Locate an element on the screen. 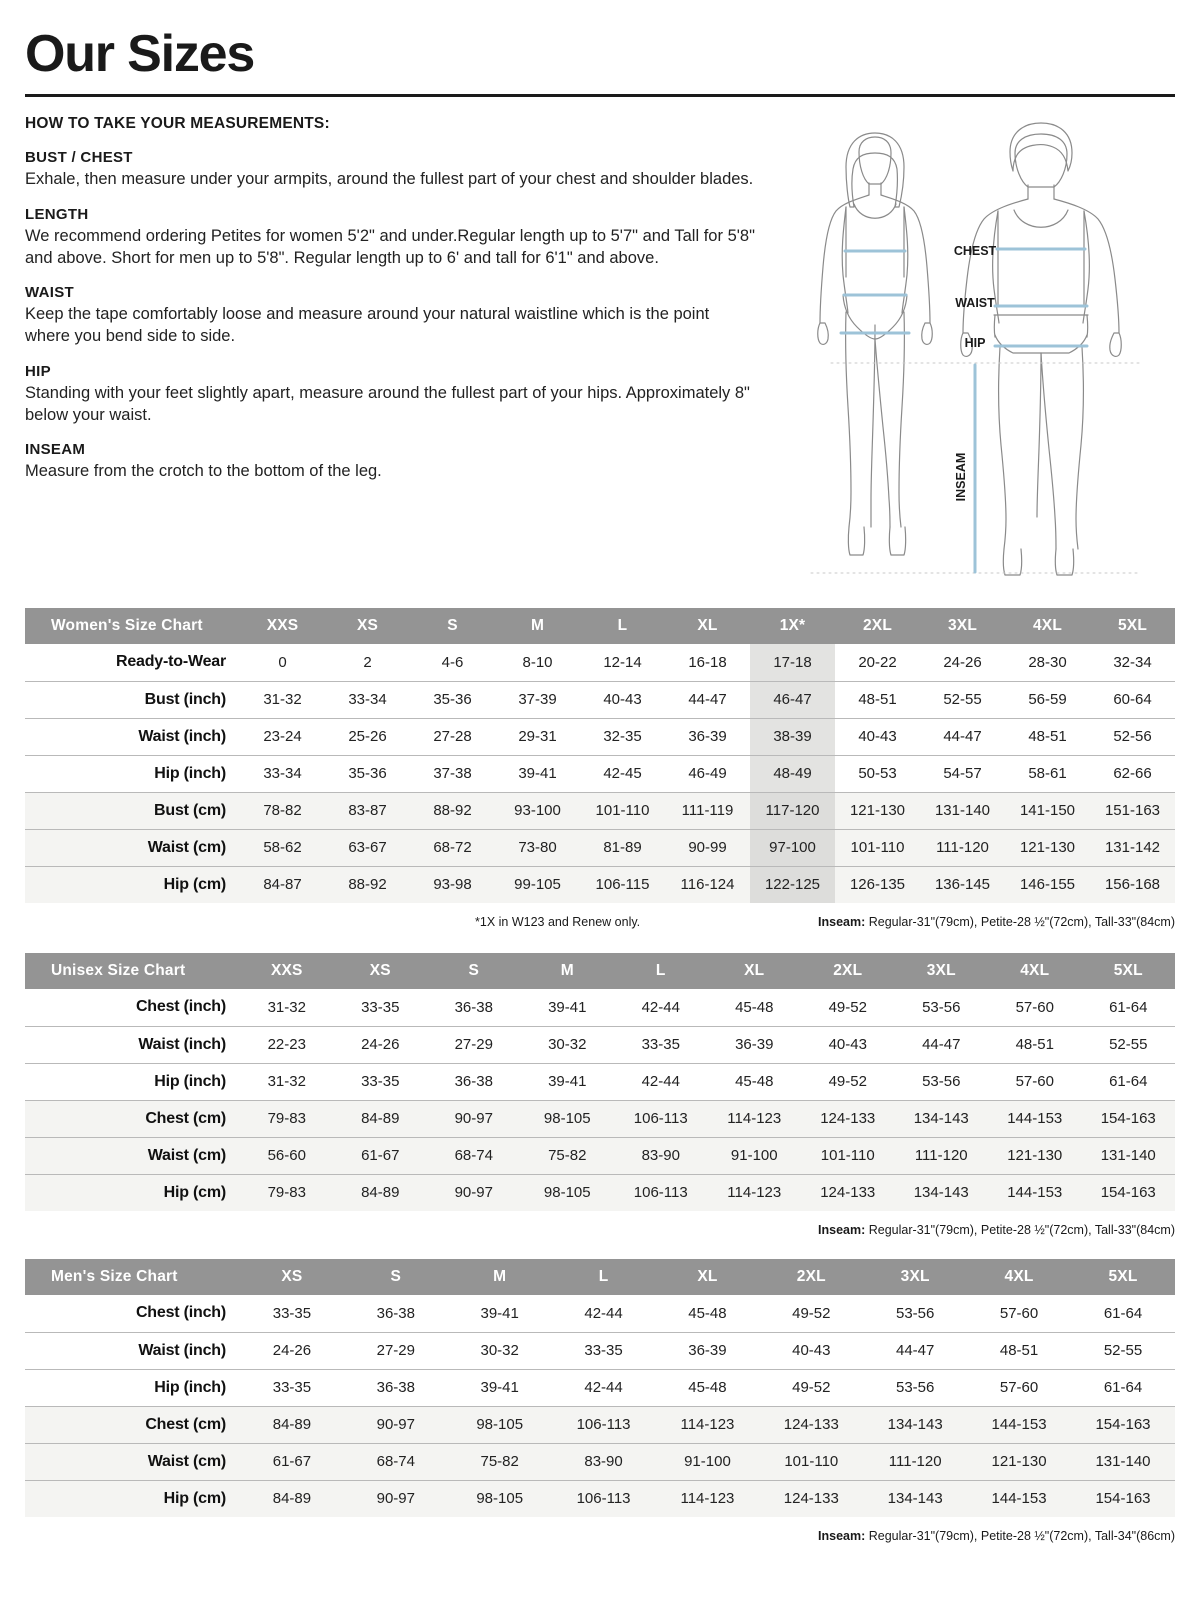  table-cell: 45-48 is located at coordinates (707, 1387).